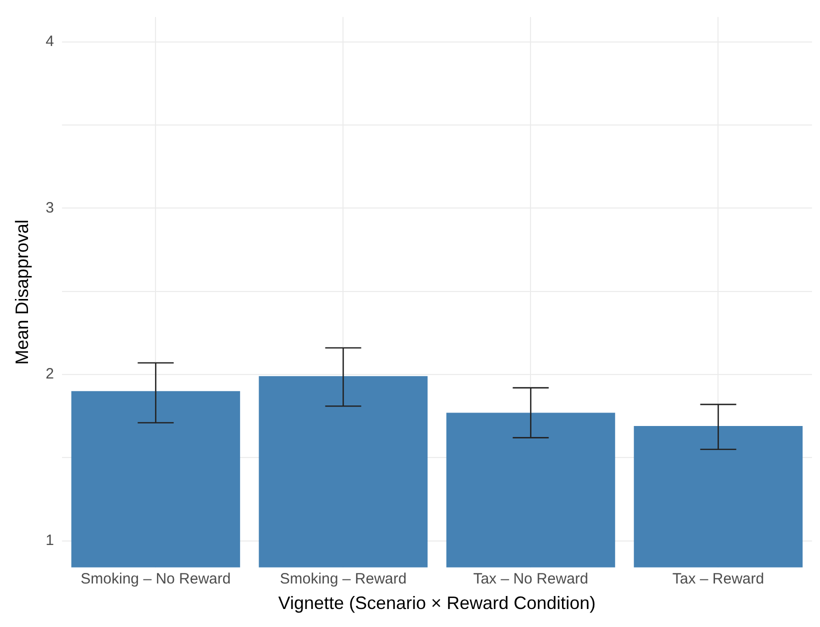  What do you see at coordinates (50, 41) in the screenshot?
I see `y-tick-label: 4` at bounding box center [50, 41].